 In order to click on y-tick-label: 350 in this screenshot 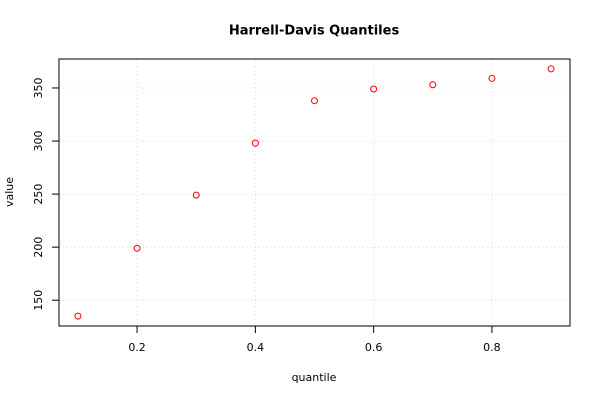, I will do `click(38, 87)`.